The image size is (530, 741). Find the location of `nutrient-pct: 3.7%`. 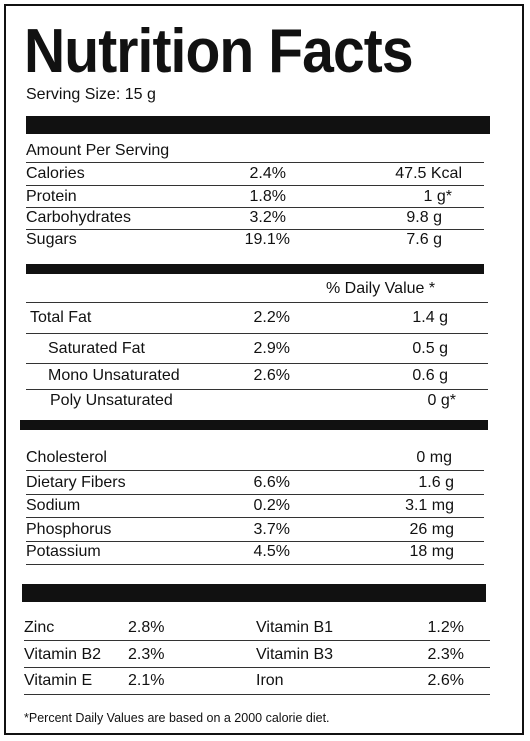

nutrient-pct: 3.7% is located at coordinates (271, 529).